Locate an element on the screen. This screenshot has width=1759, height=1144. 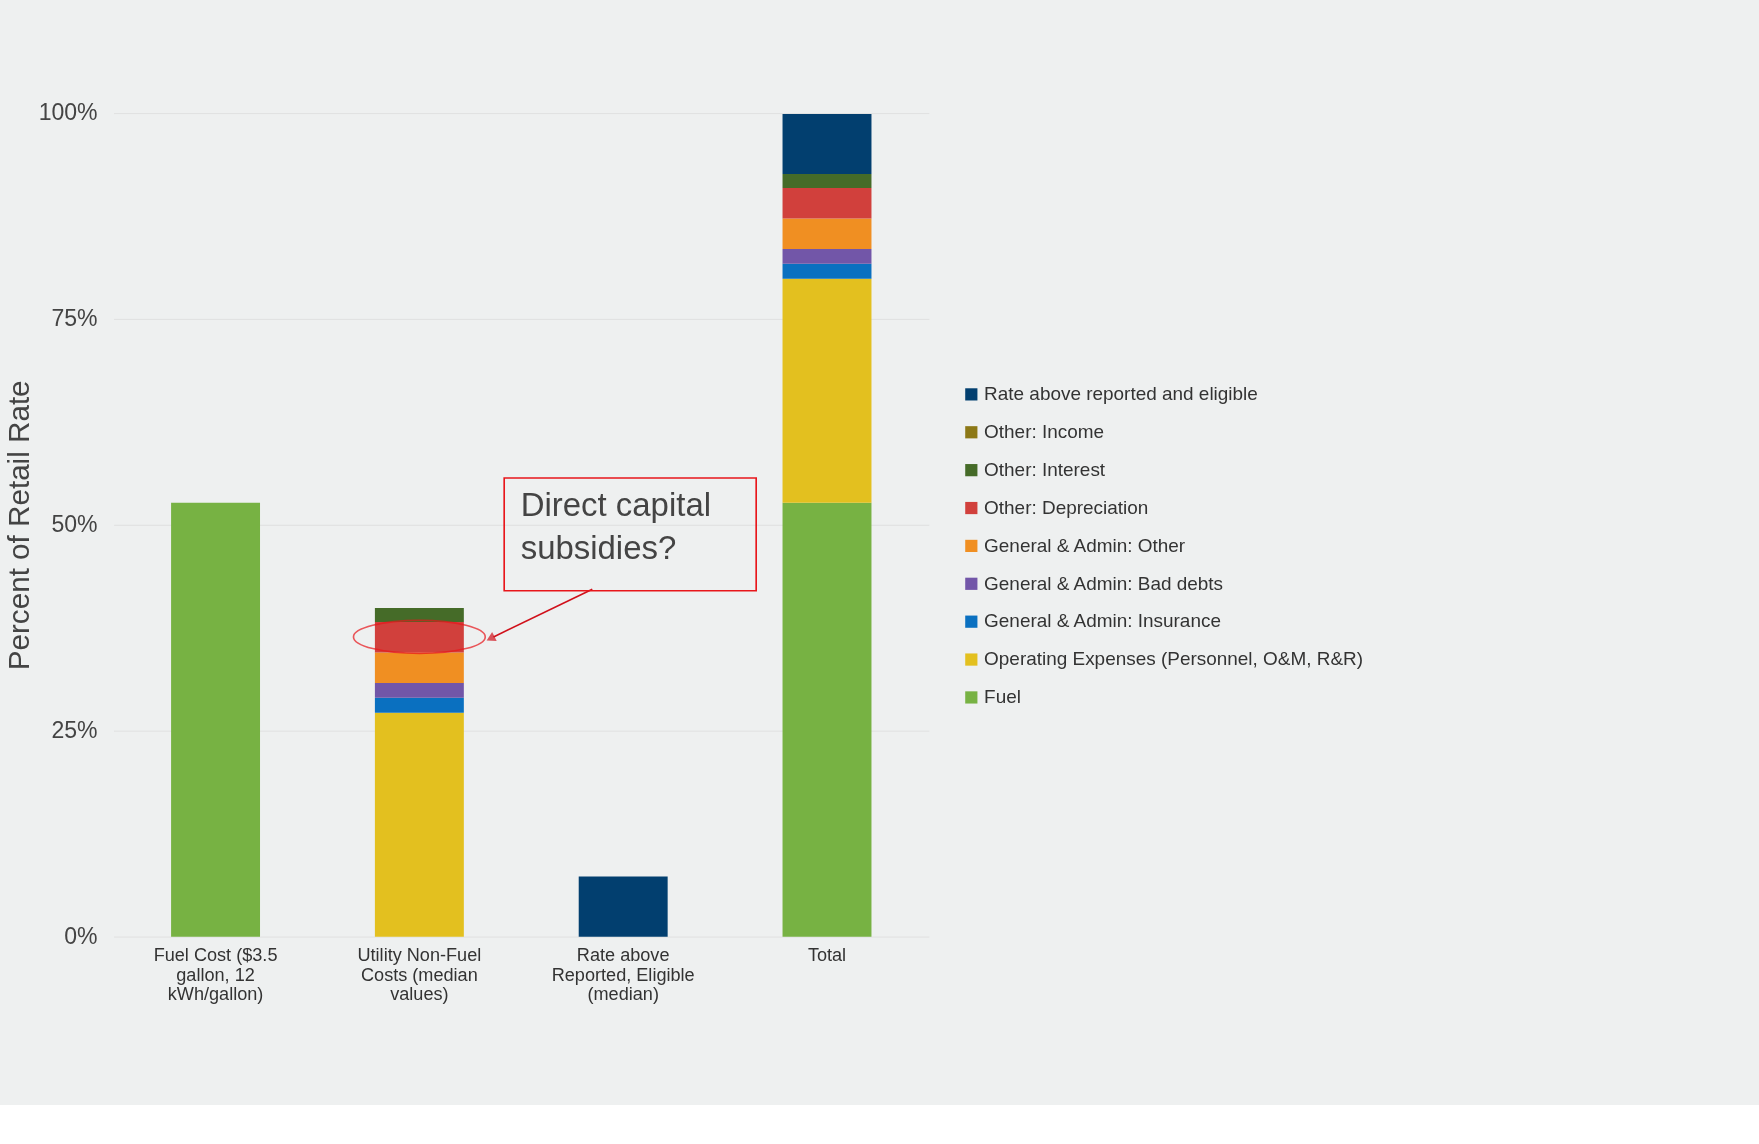
y-tick-label: 50% is located at coordinates (74, 523).